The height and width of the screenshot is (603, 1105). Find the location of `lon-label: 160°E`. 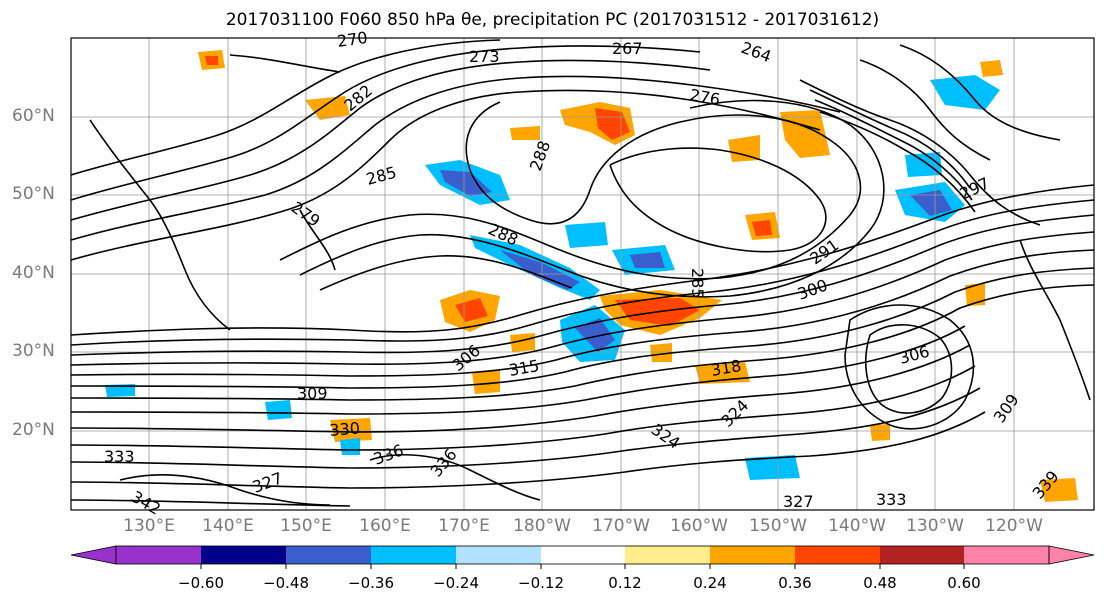

lon-label: 160°E is located at coordinates (385, 526).